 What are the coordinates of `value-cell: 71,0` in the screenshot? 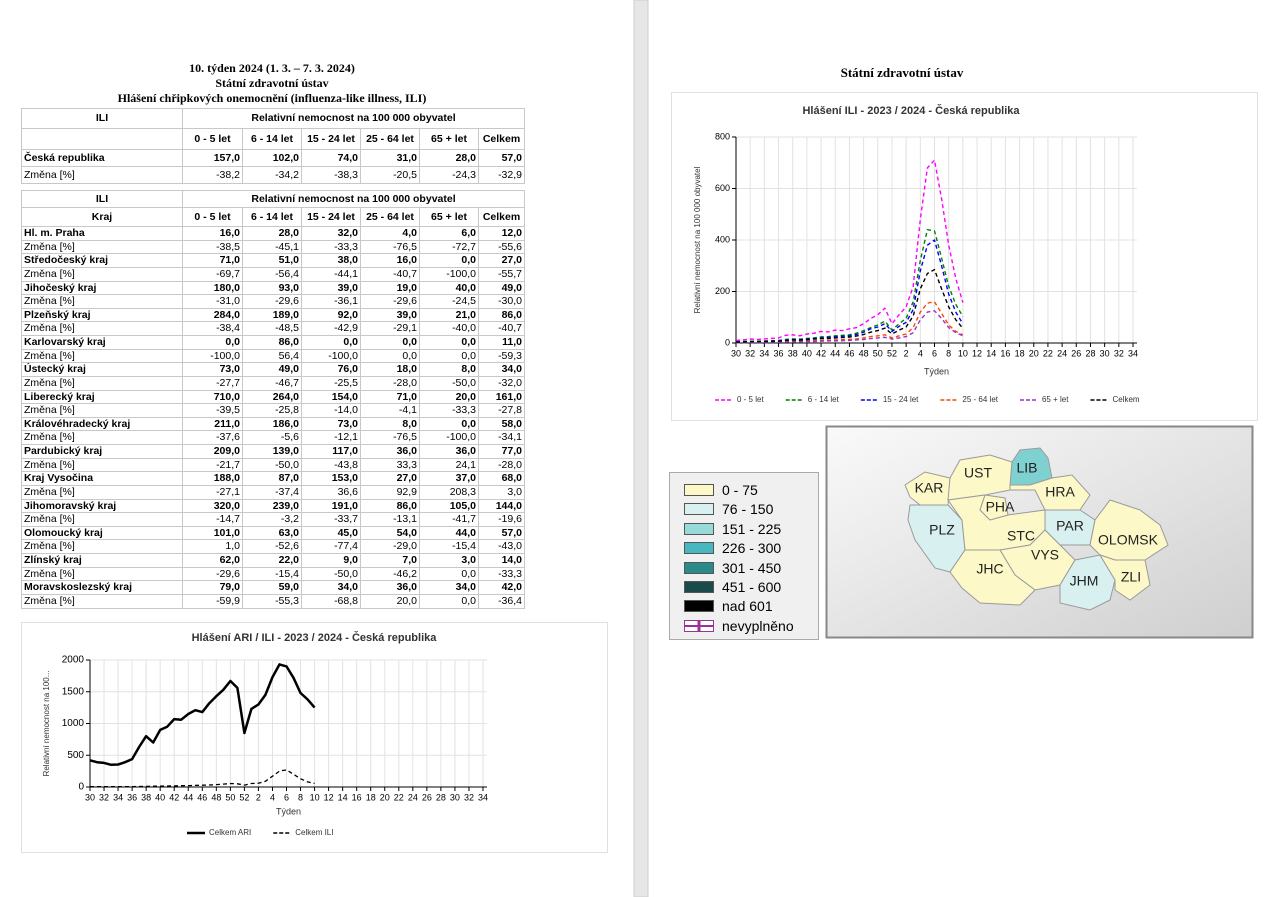 It's located at (212, 260).